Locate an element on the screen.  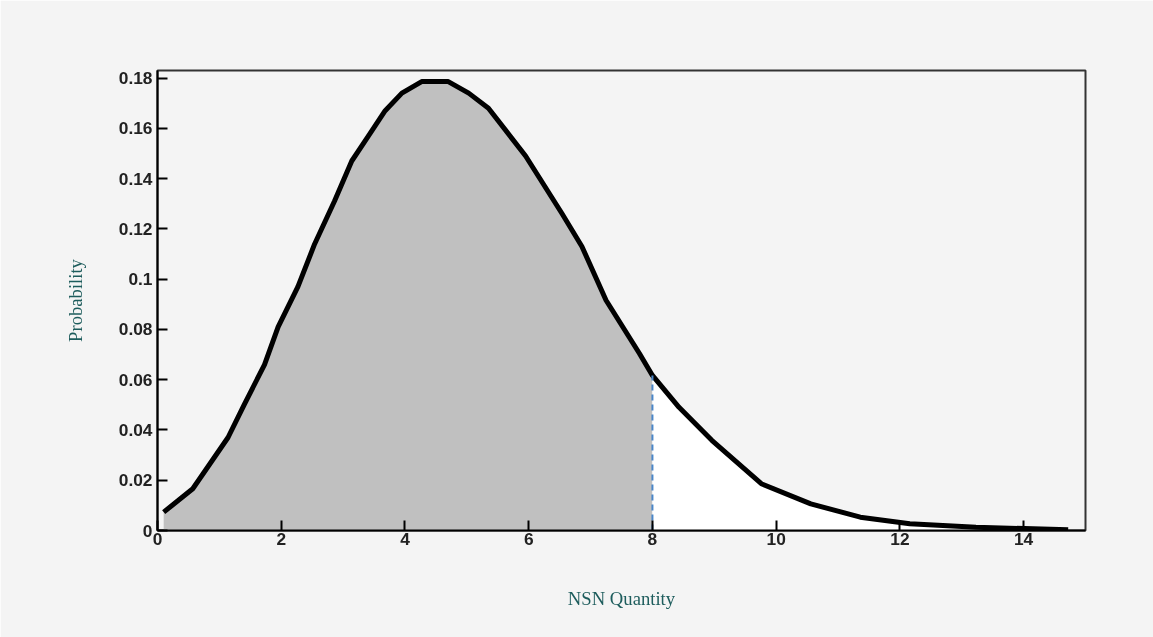
y-tick-label: 0.04 is located at coordinates (135, 429).